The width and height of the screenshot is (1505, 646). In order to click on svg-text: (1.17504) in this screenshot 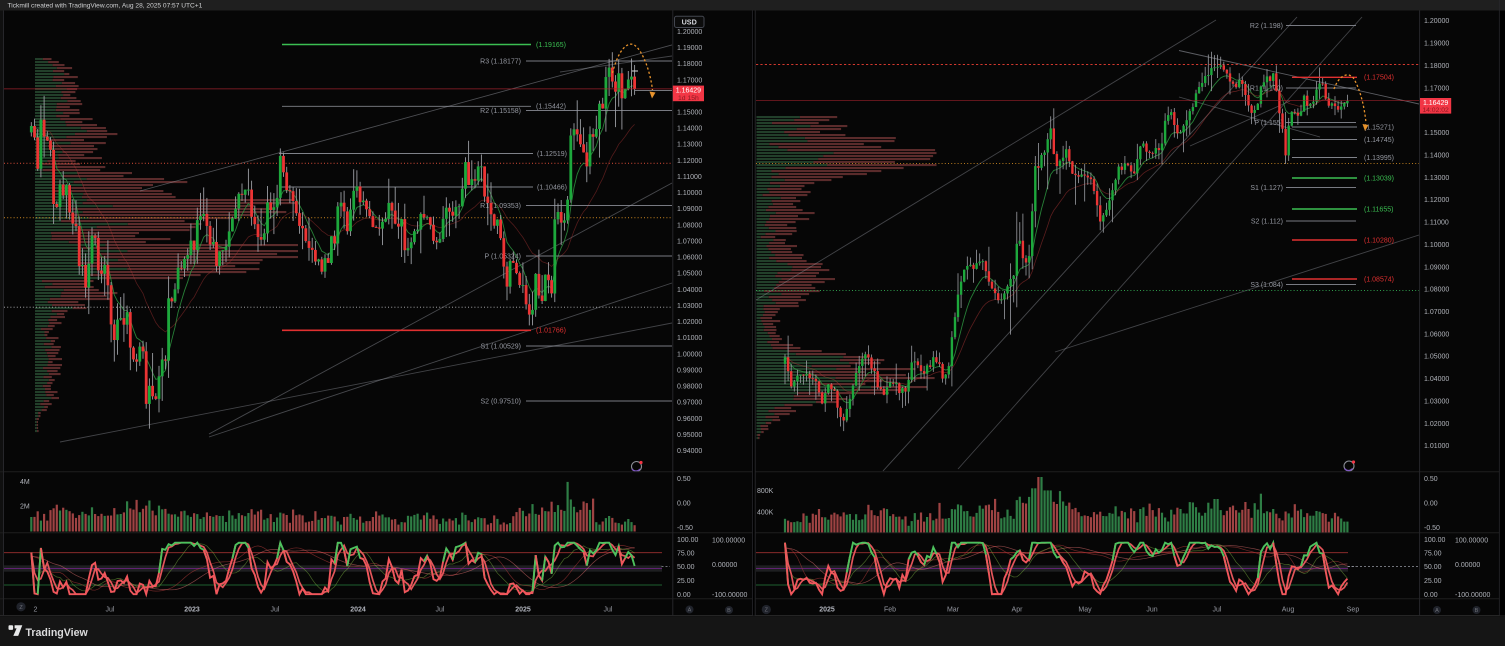, I will do `click(1379, 78)`.